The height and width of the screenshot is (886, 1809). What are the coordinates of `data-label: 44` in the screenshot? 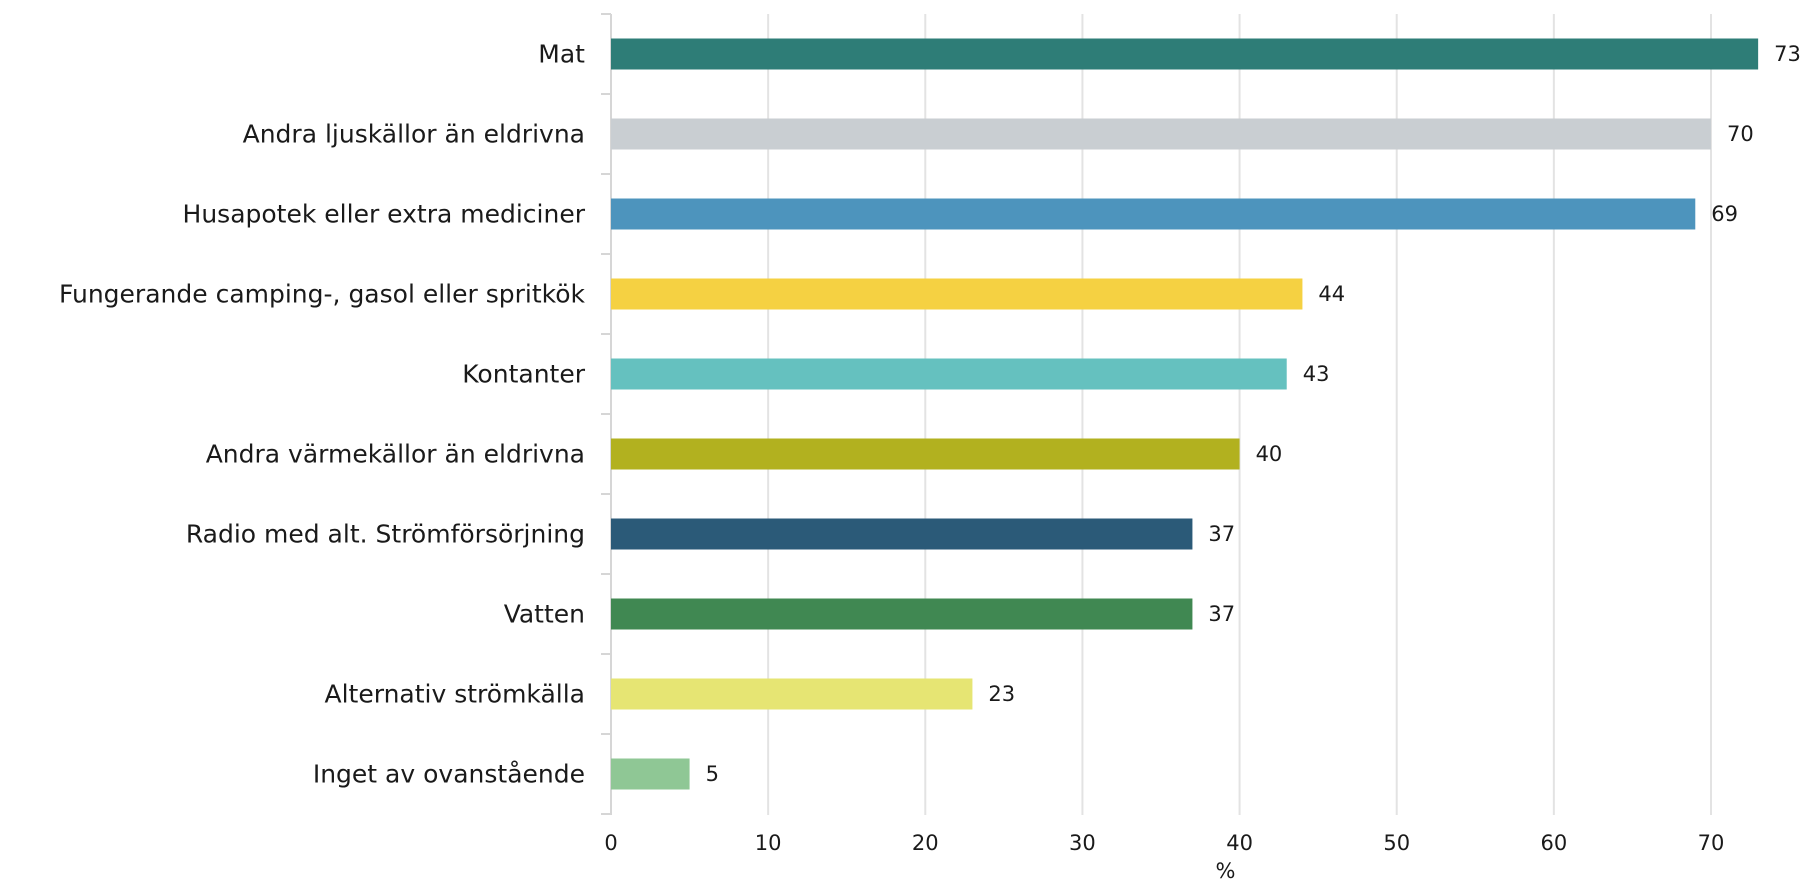 It's located at (1331, 294).